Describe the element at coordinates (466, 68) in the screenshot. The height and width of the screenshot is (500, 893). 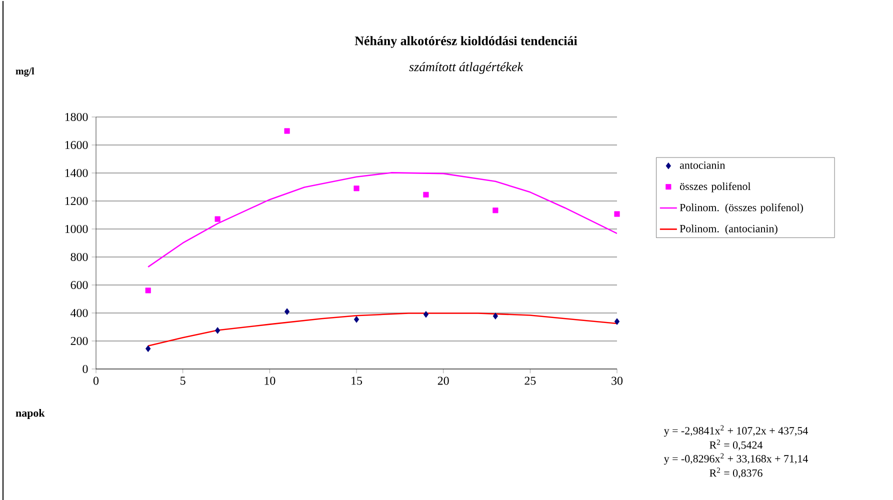
I see `chart-subtitle: számított átlagértékek` at that location.